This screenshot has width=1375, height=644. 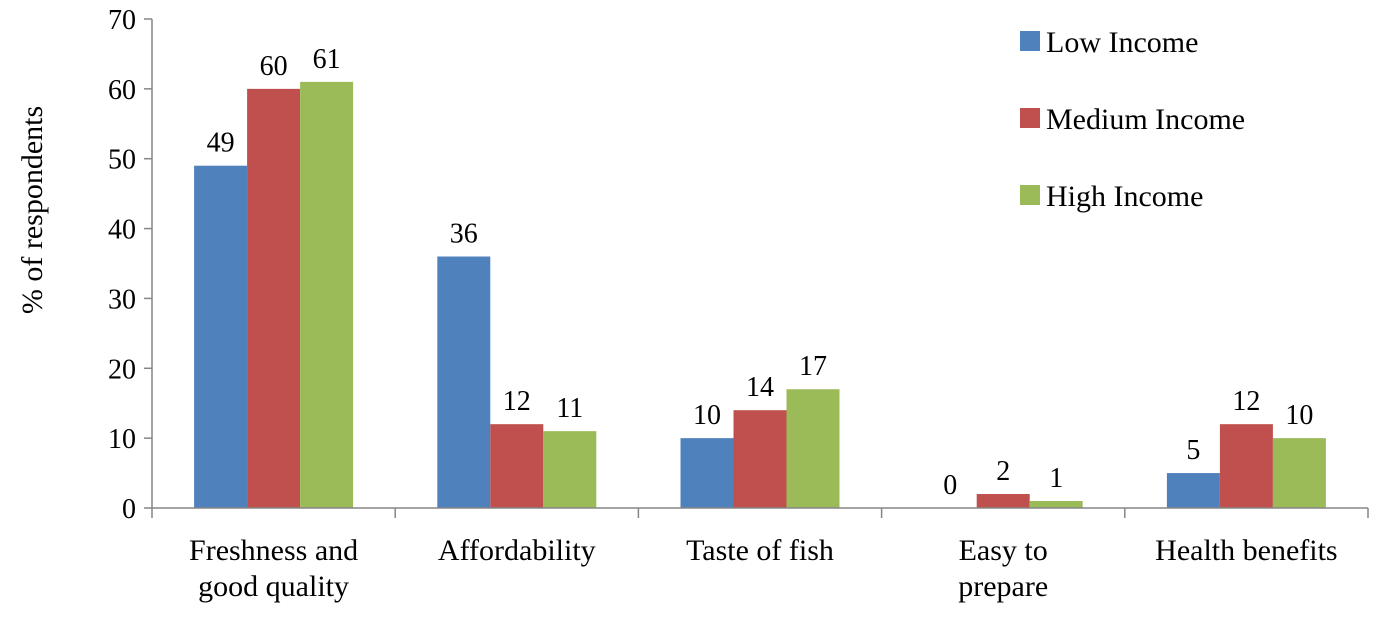 What do you see at coordinates (760, 387) in the screenshot?
I see `data-label: 14` at bounding box center [760, 387].